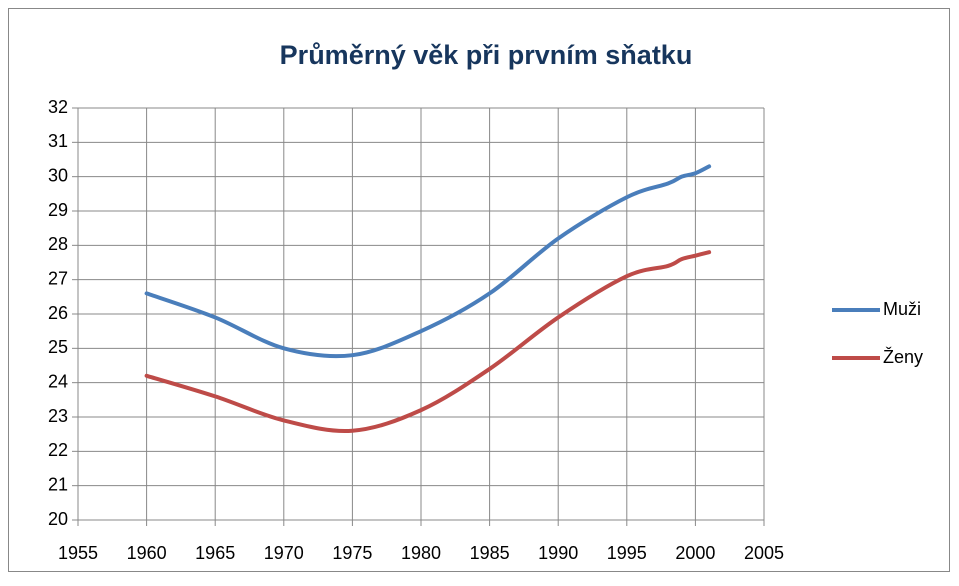  I want to click on chart-title: Průměrný věk při prvním sňatku, so click(486, 55).